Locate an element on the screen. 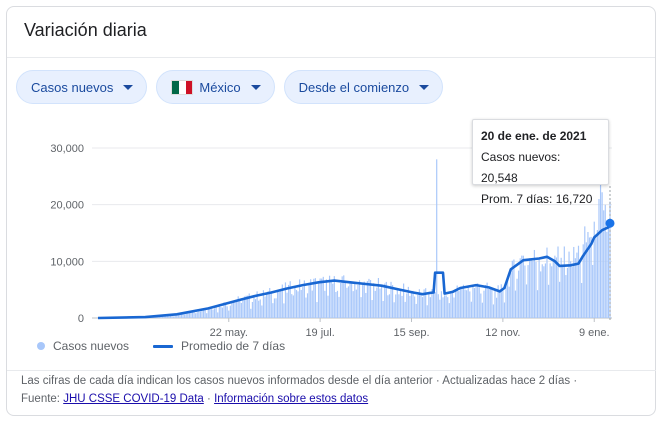 The width and height of the screenshot is (664, 423). country-dropdown: México is located at coordinates (215, 87).